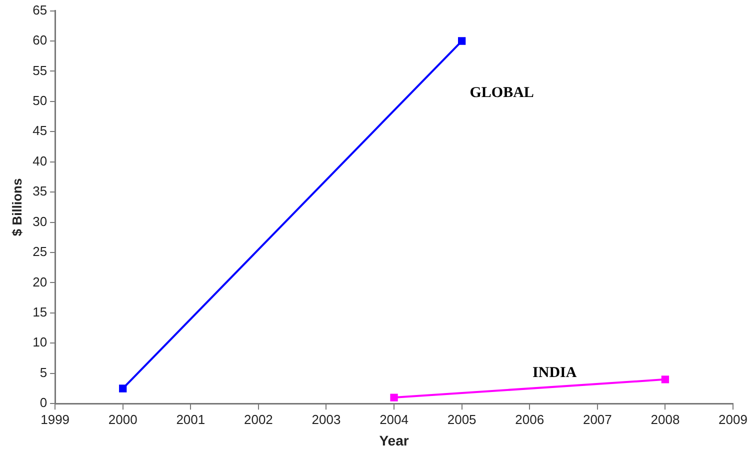 The image size is (755, 456). Describe the element at coordinates (40, 100) in the screenshot. I see `y-tick-label: 50` at that location.